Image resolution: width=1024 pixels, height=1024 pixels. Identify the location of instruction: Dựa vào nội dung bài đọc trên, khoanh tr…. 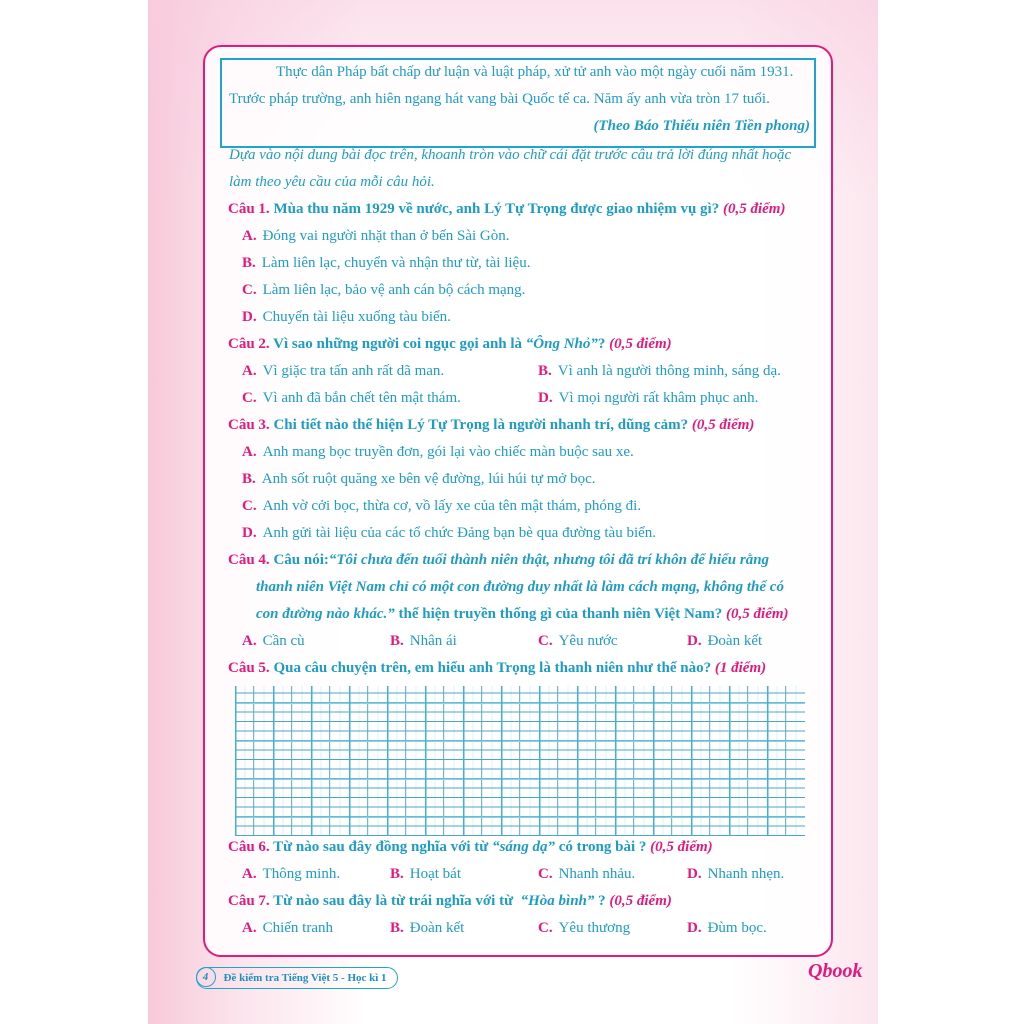
(510, 155).